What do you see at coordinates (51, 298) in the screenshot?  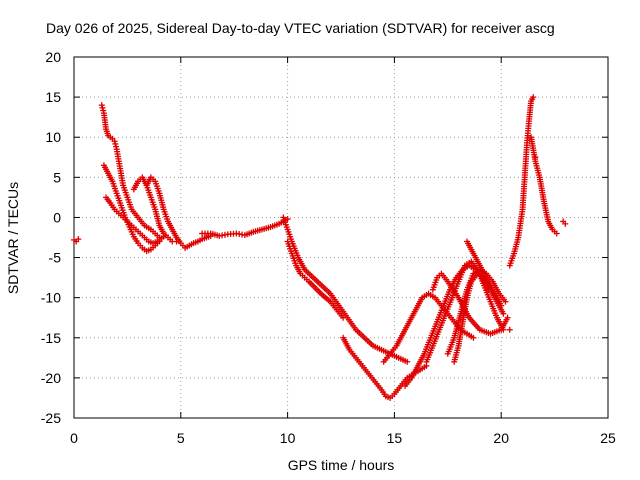 I see `y-tick-label: -10` at bounding box center [51, 298].